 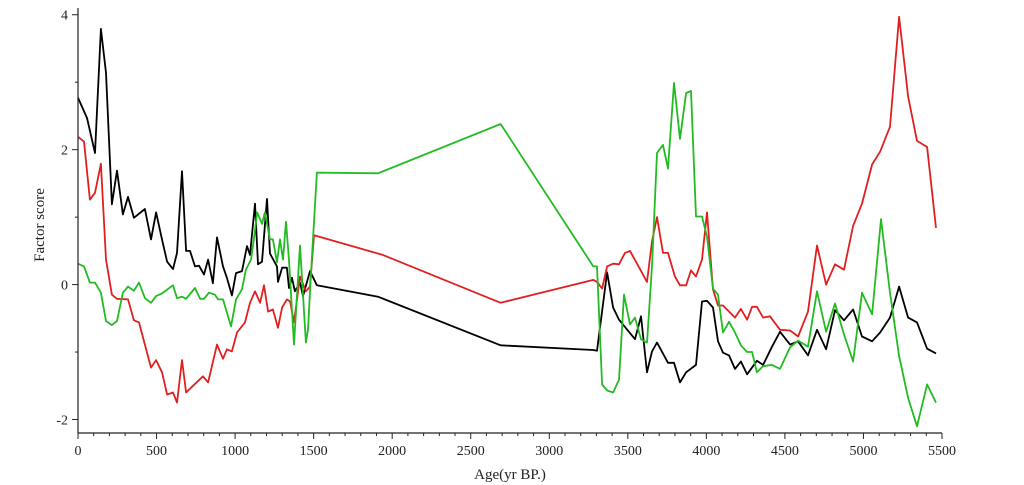 I want to click on x-tick-label: 500, so click(x=156, y=451).